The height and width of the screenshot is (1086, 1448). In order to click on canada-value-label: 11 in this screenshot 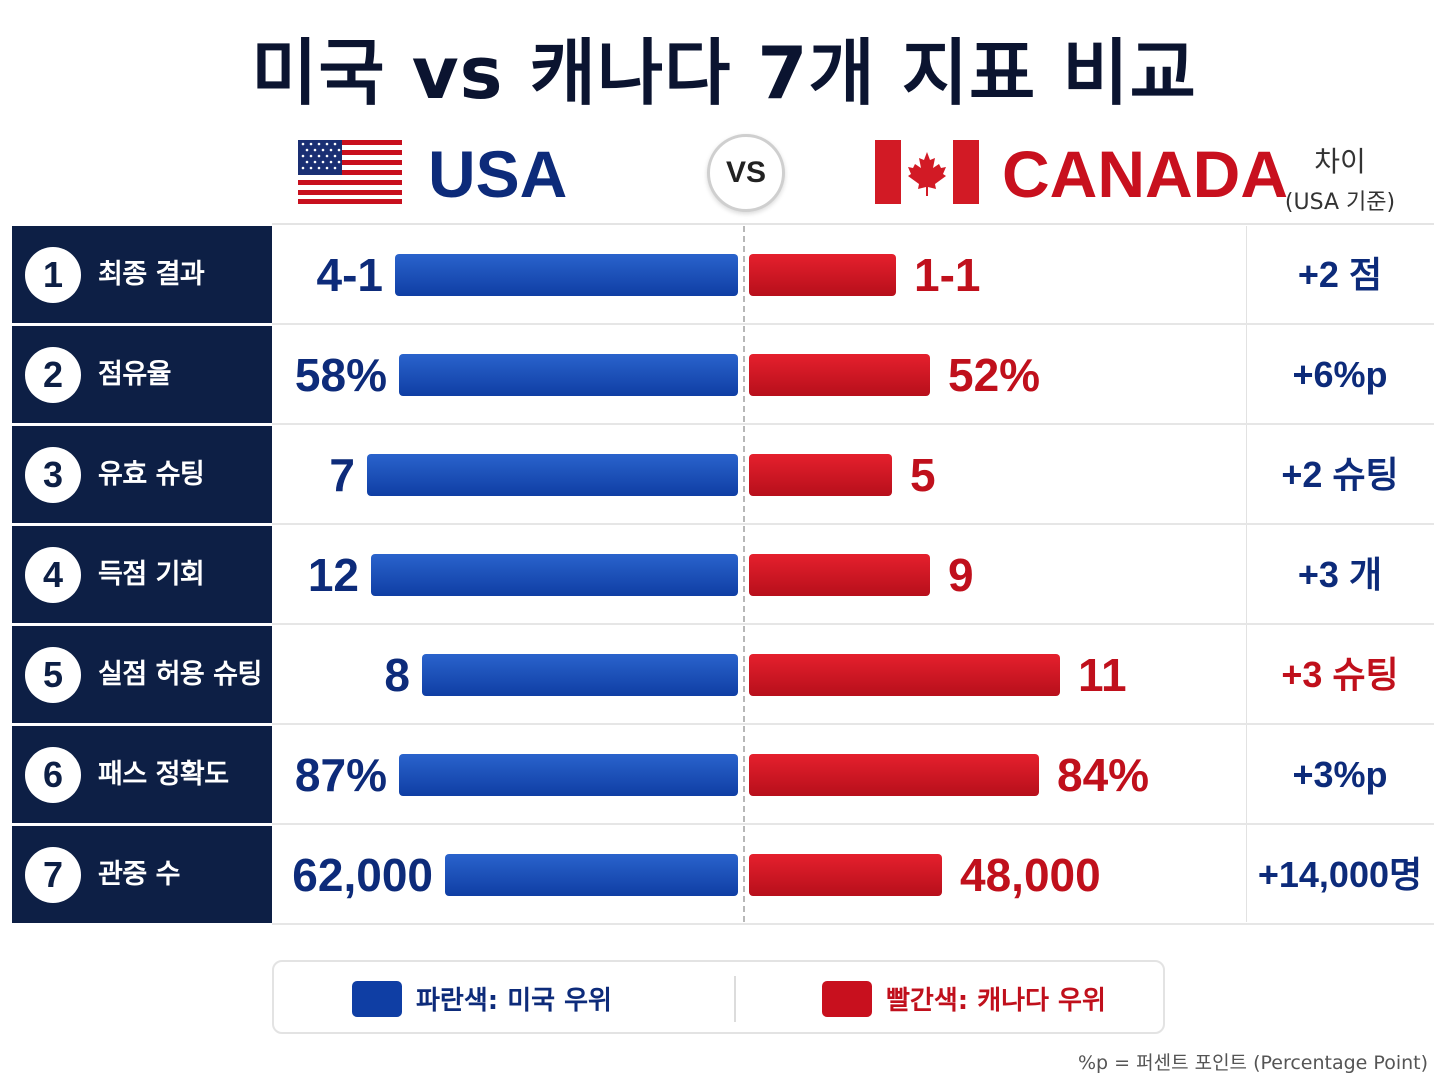, I will do `click(1102, 675)`.